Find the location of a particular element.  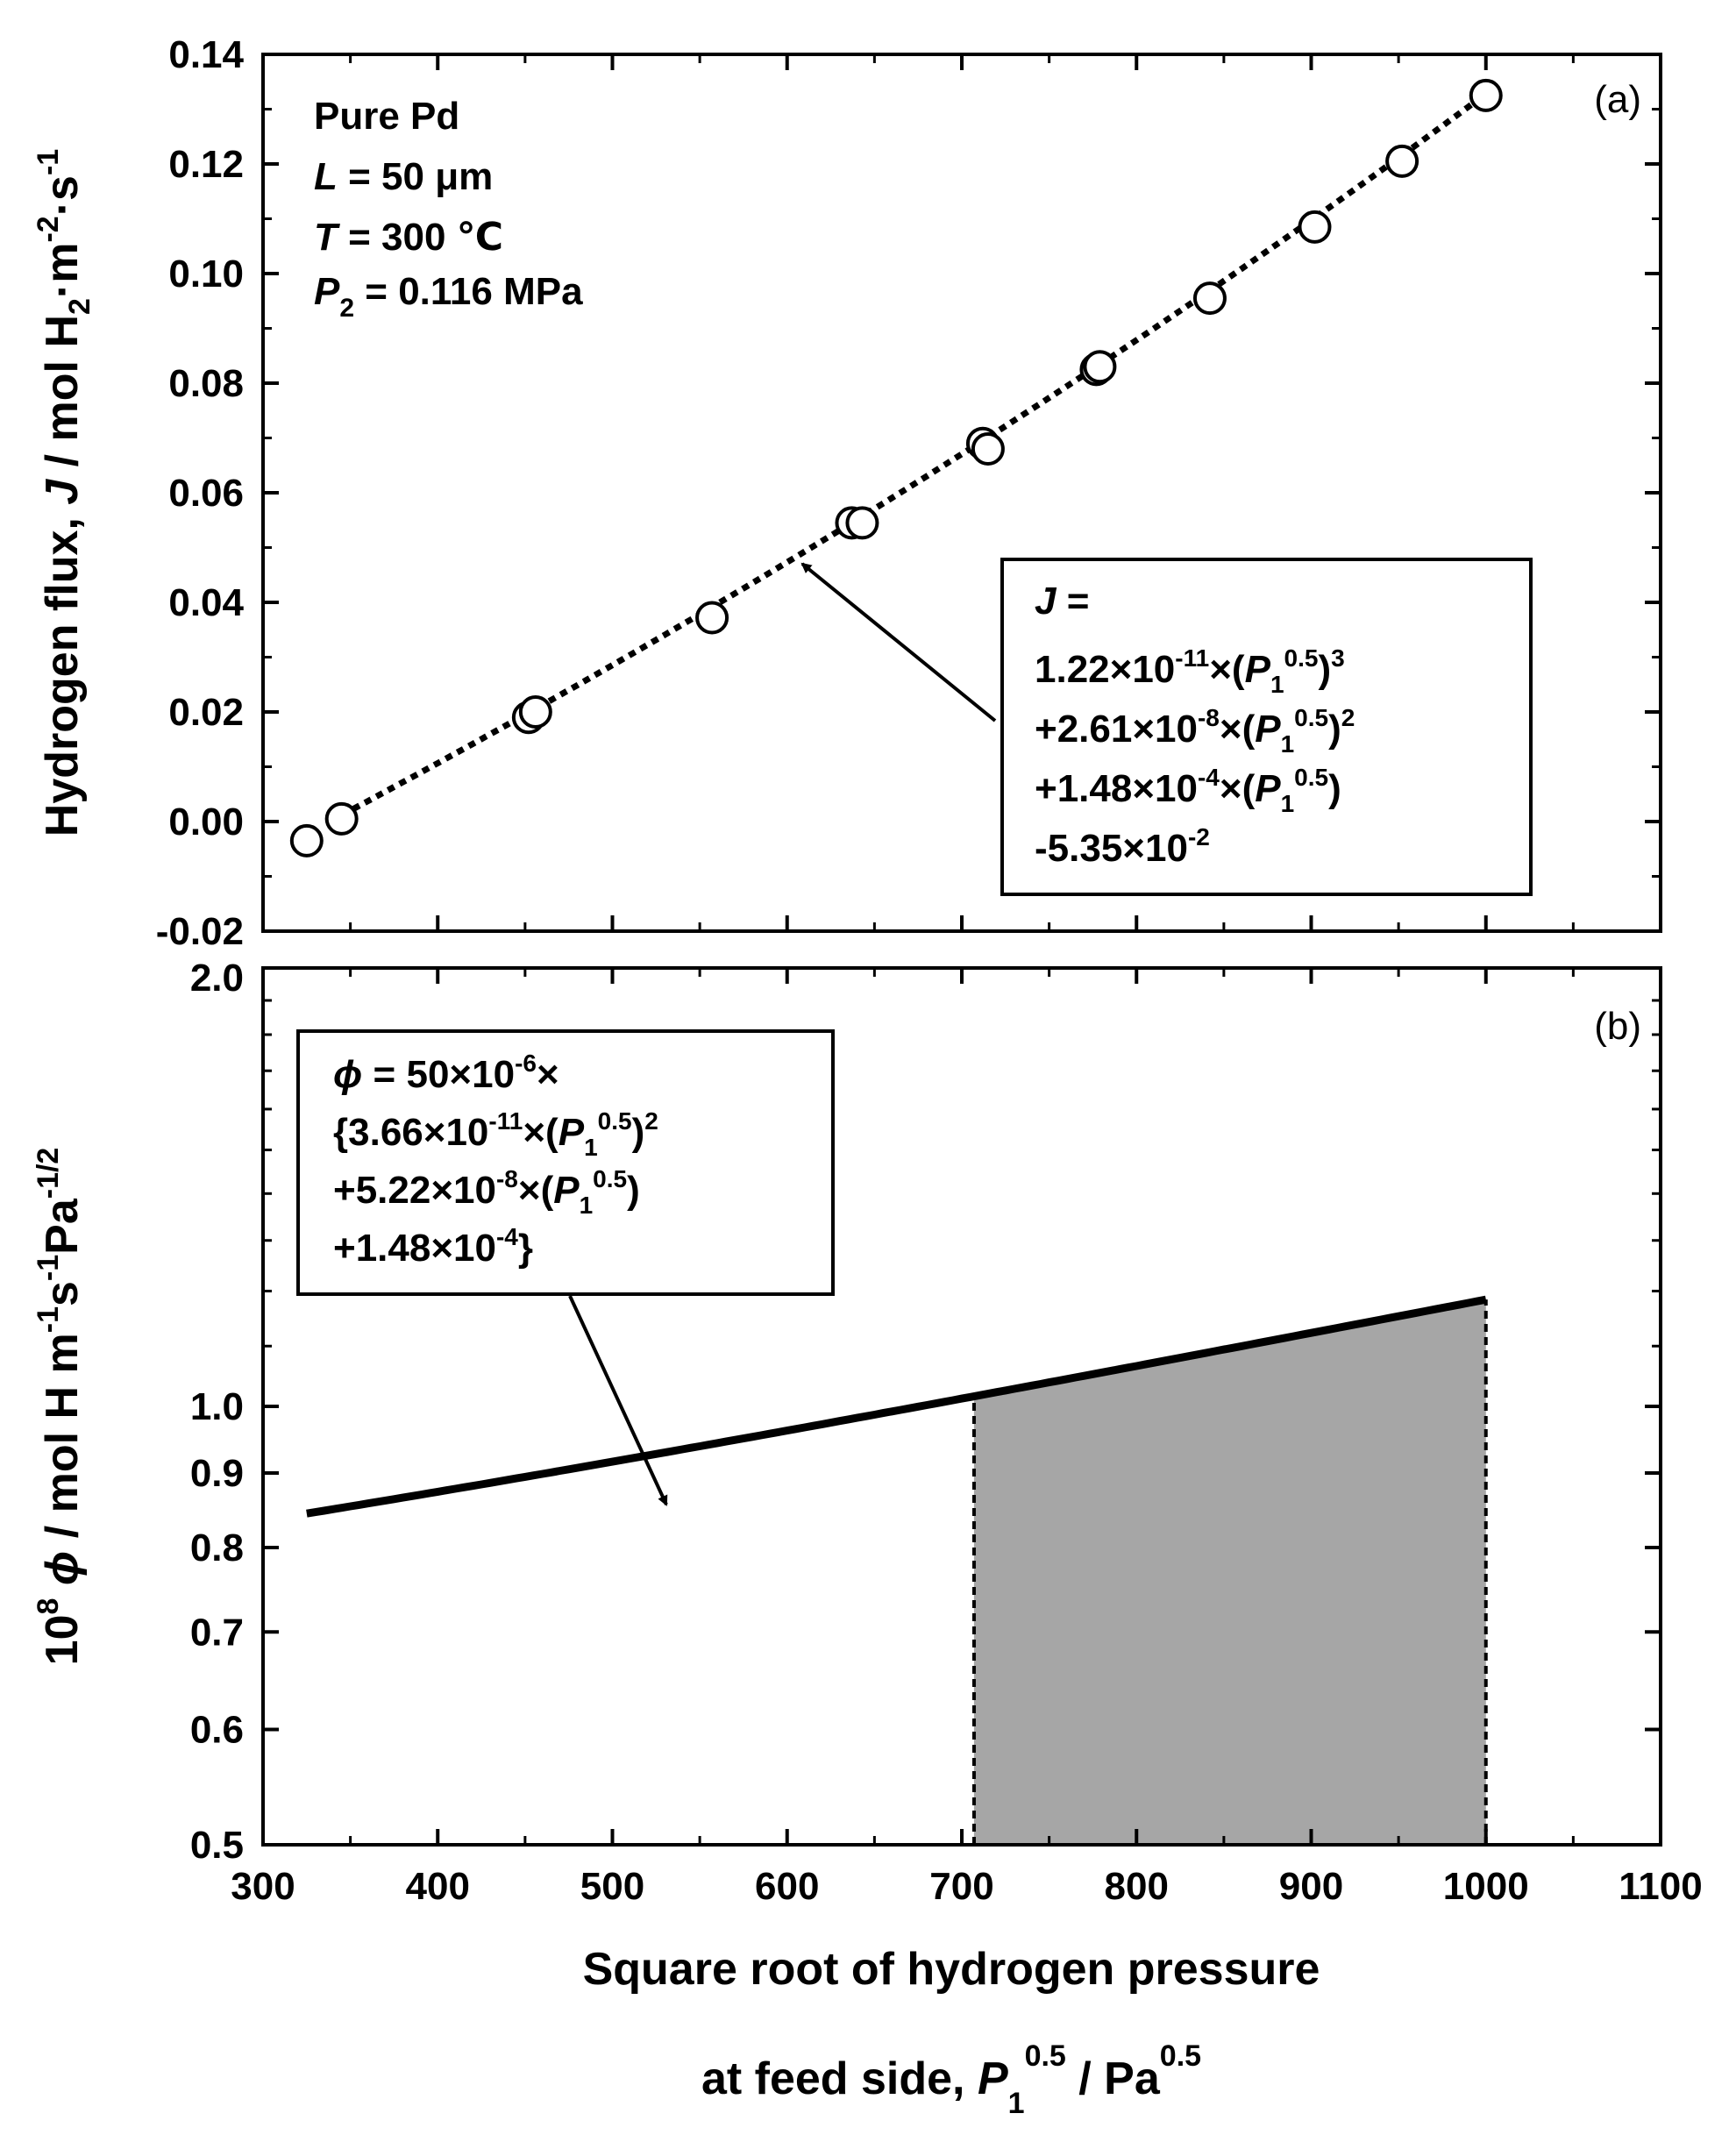

x-tick-label: 500 is located at coordinates (612, 1886).